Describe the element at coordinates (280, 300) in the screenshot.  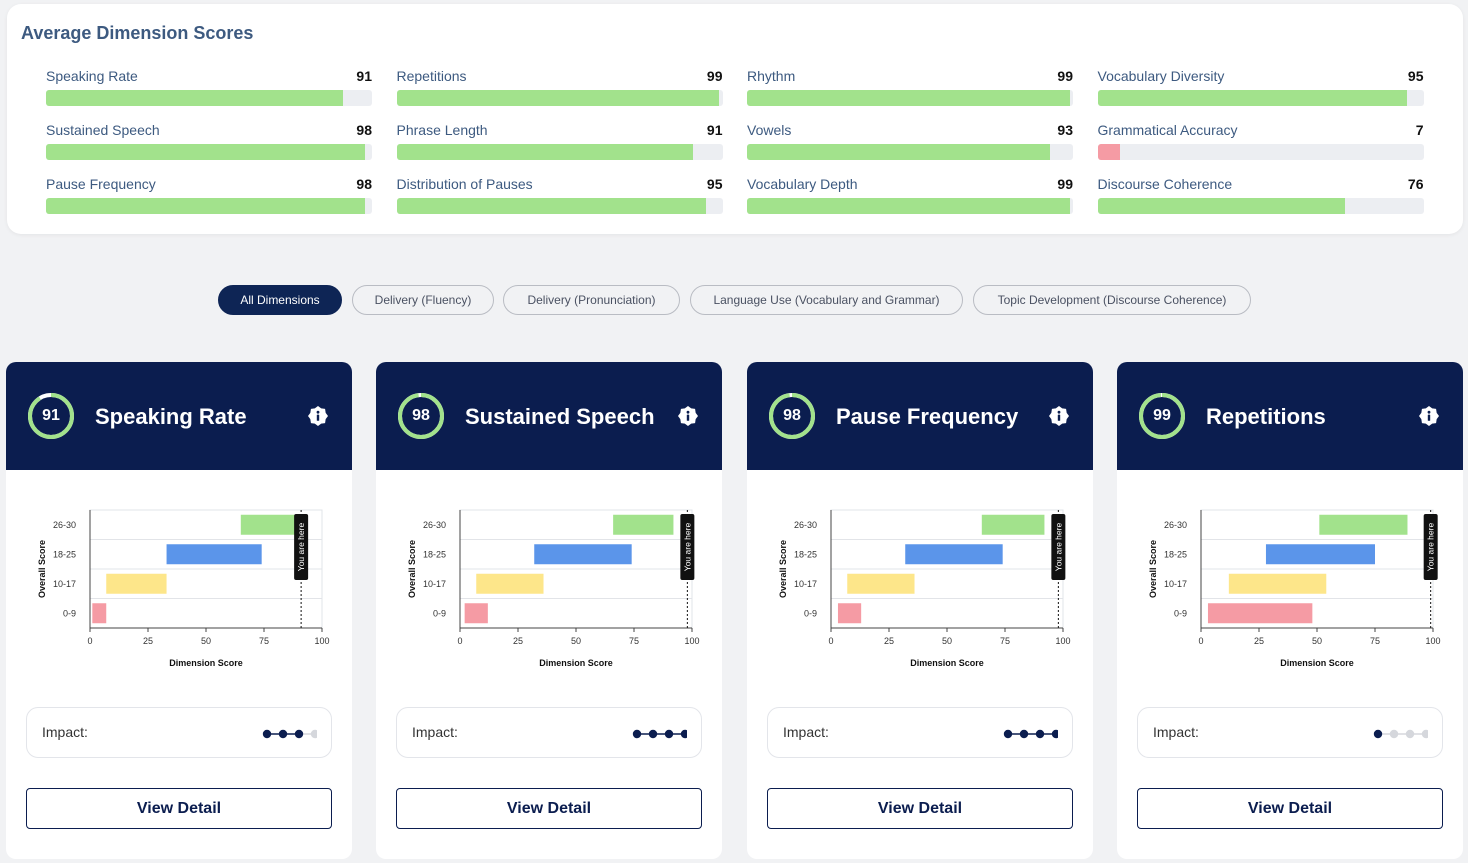
I see `filter-pill: All Dimensions` at that location.